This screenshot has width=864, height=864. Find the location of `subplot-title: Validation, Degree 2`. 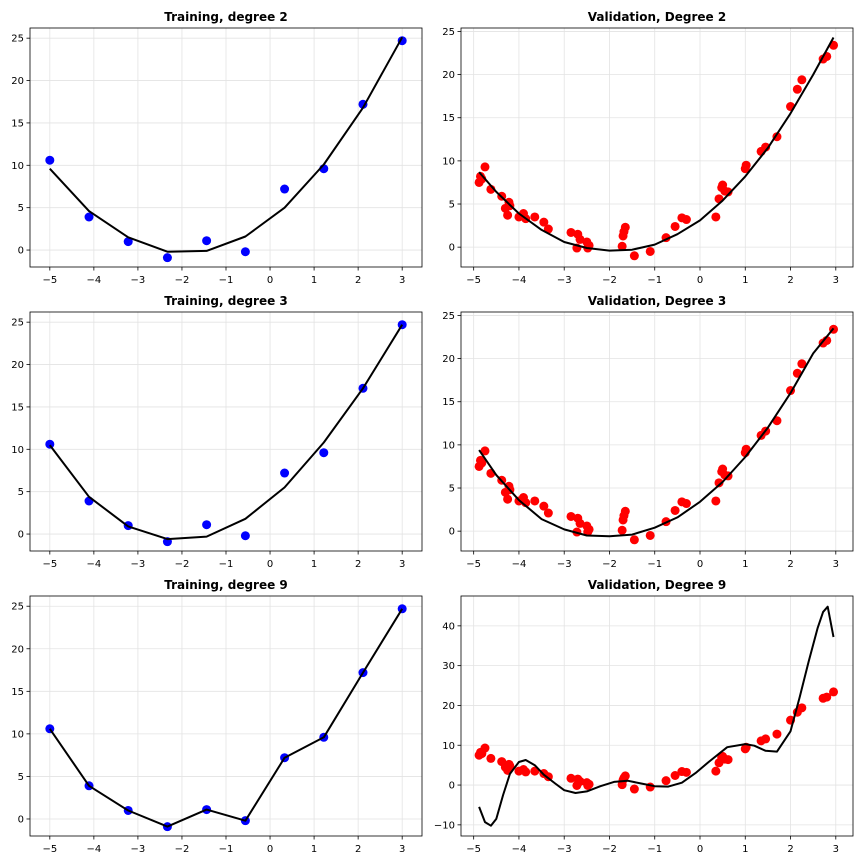

subplot-title: Validation, Degree 2 is located at coordinates (657, 17).